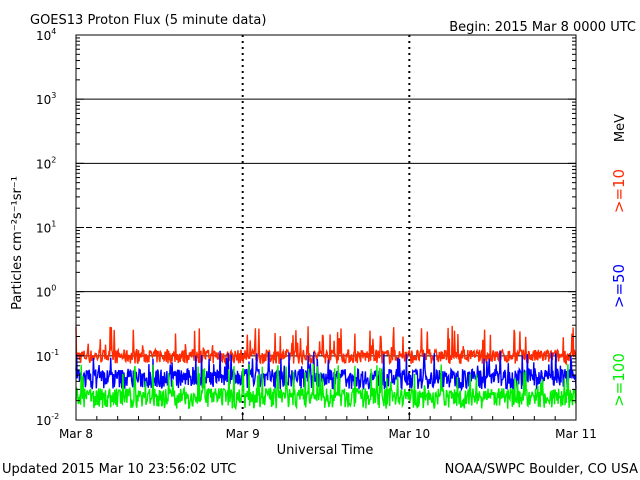 This screenshot has height=480, width=640. I want to click on x-tick-label: Mar 9, so click(243, 434).